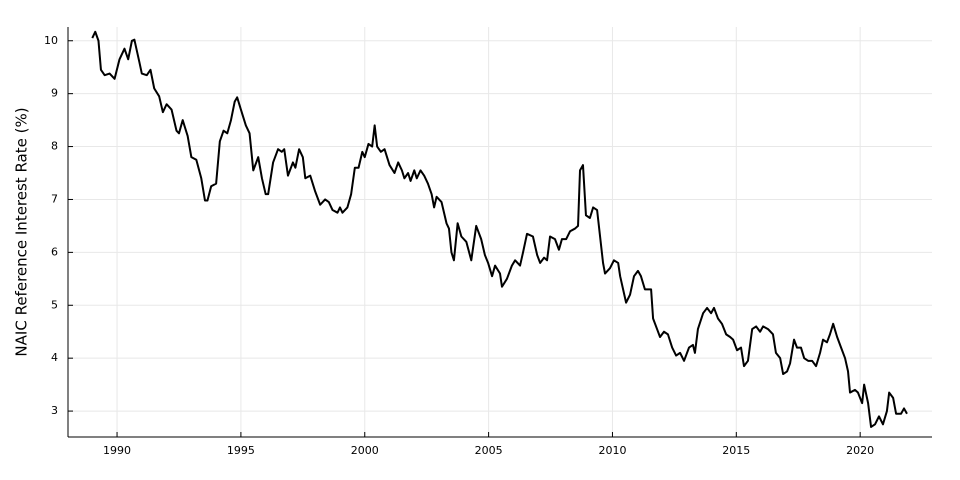 The width and height of the screenshot is (960, 480). What do you see at coordinates (860, 450) in the screenshot?
I see `x-tick-label: 2020` at bounding box center [860, 450].